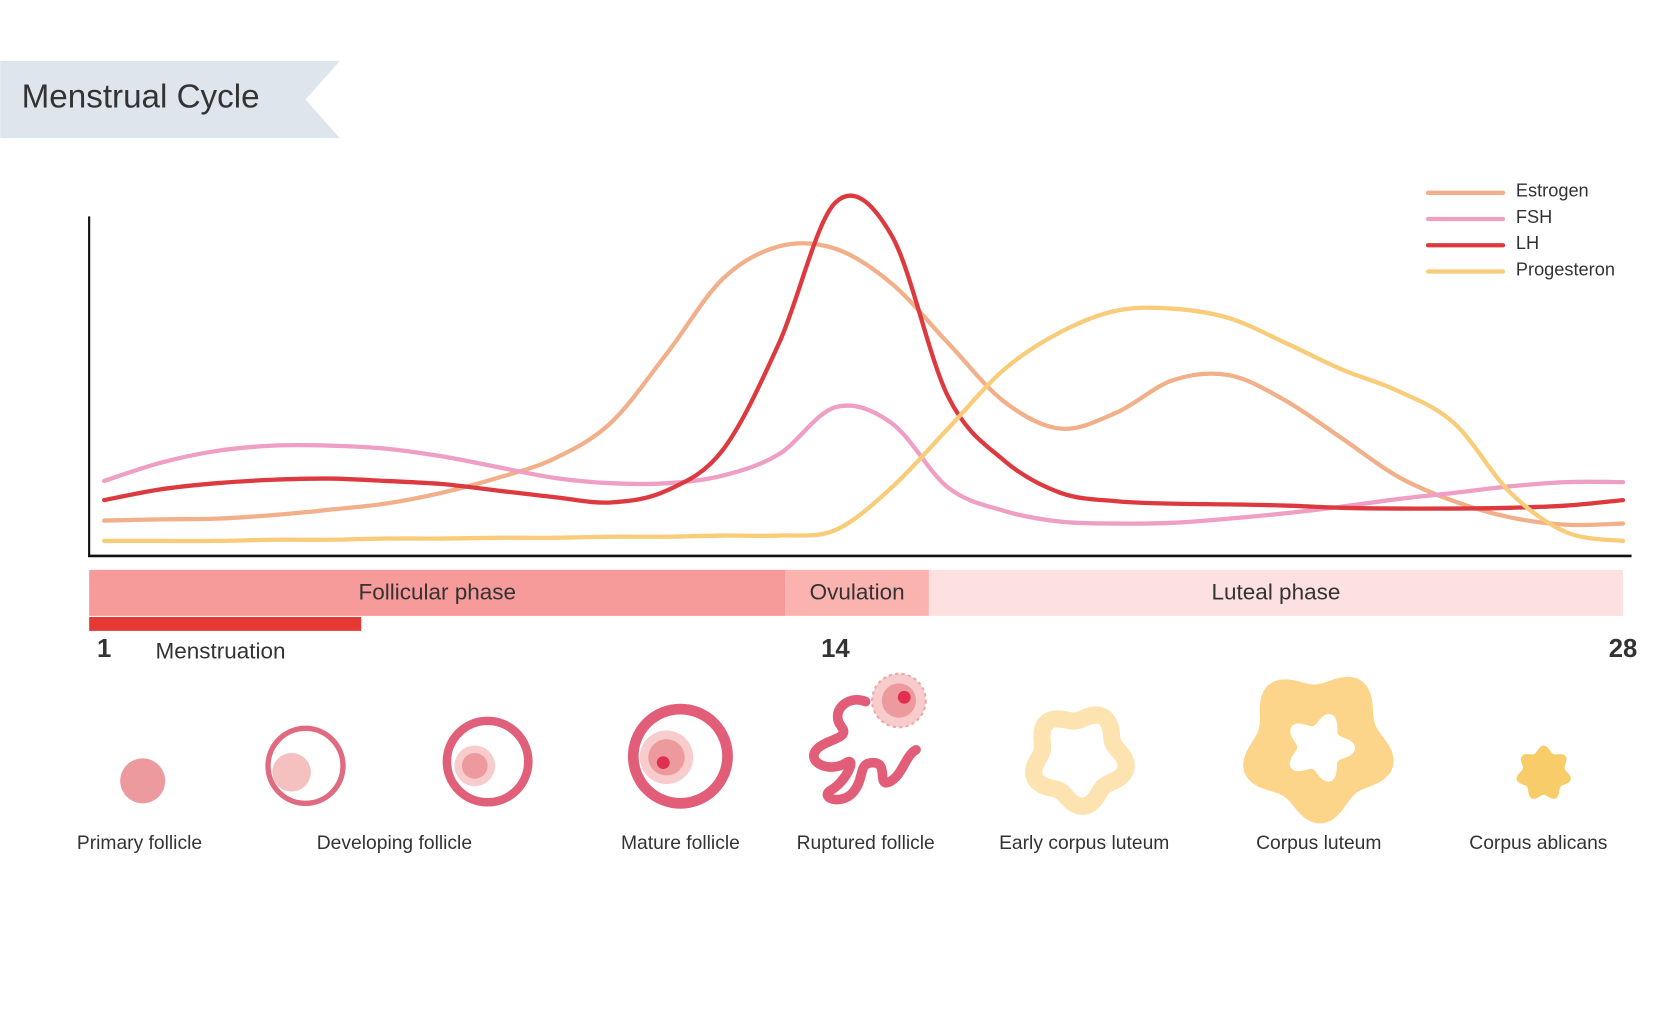  I want to click on stage-label: Mature follicle, so click(680, 843).